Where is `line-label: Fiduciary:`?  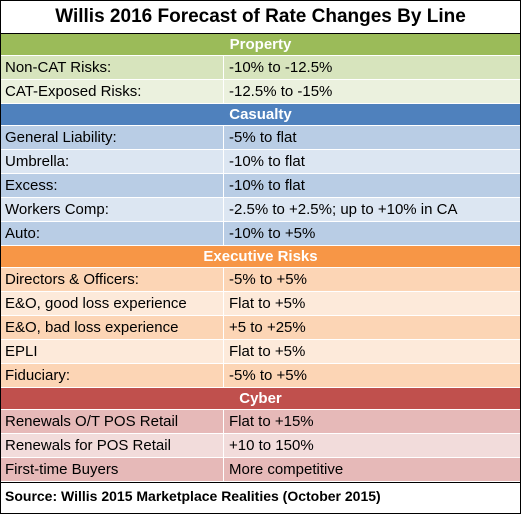 line-label: Fiduciary: is located at coordinates (112, 375).